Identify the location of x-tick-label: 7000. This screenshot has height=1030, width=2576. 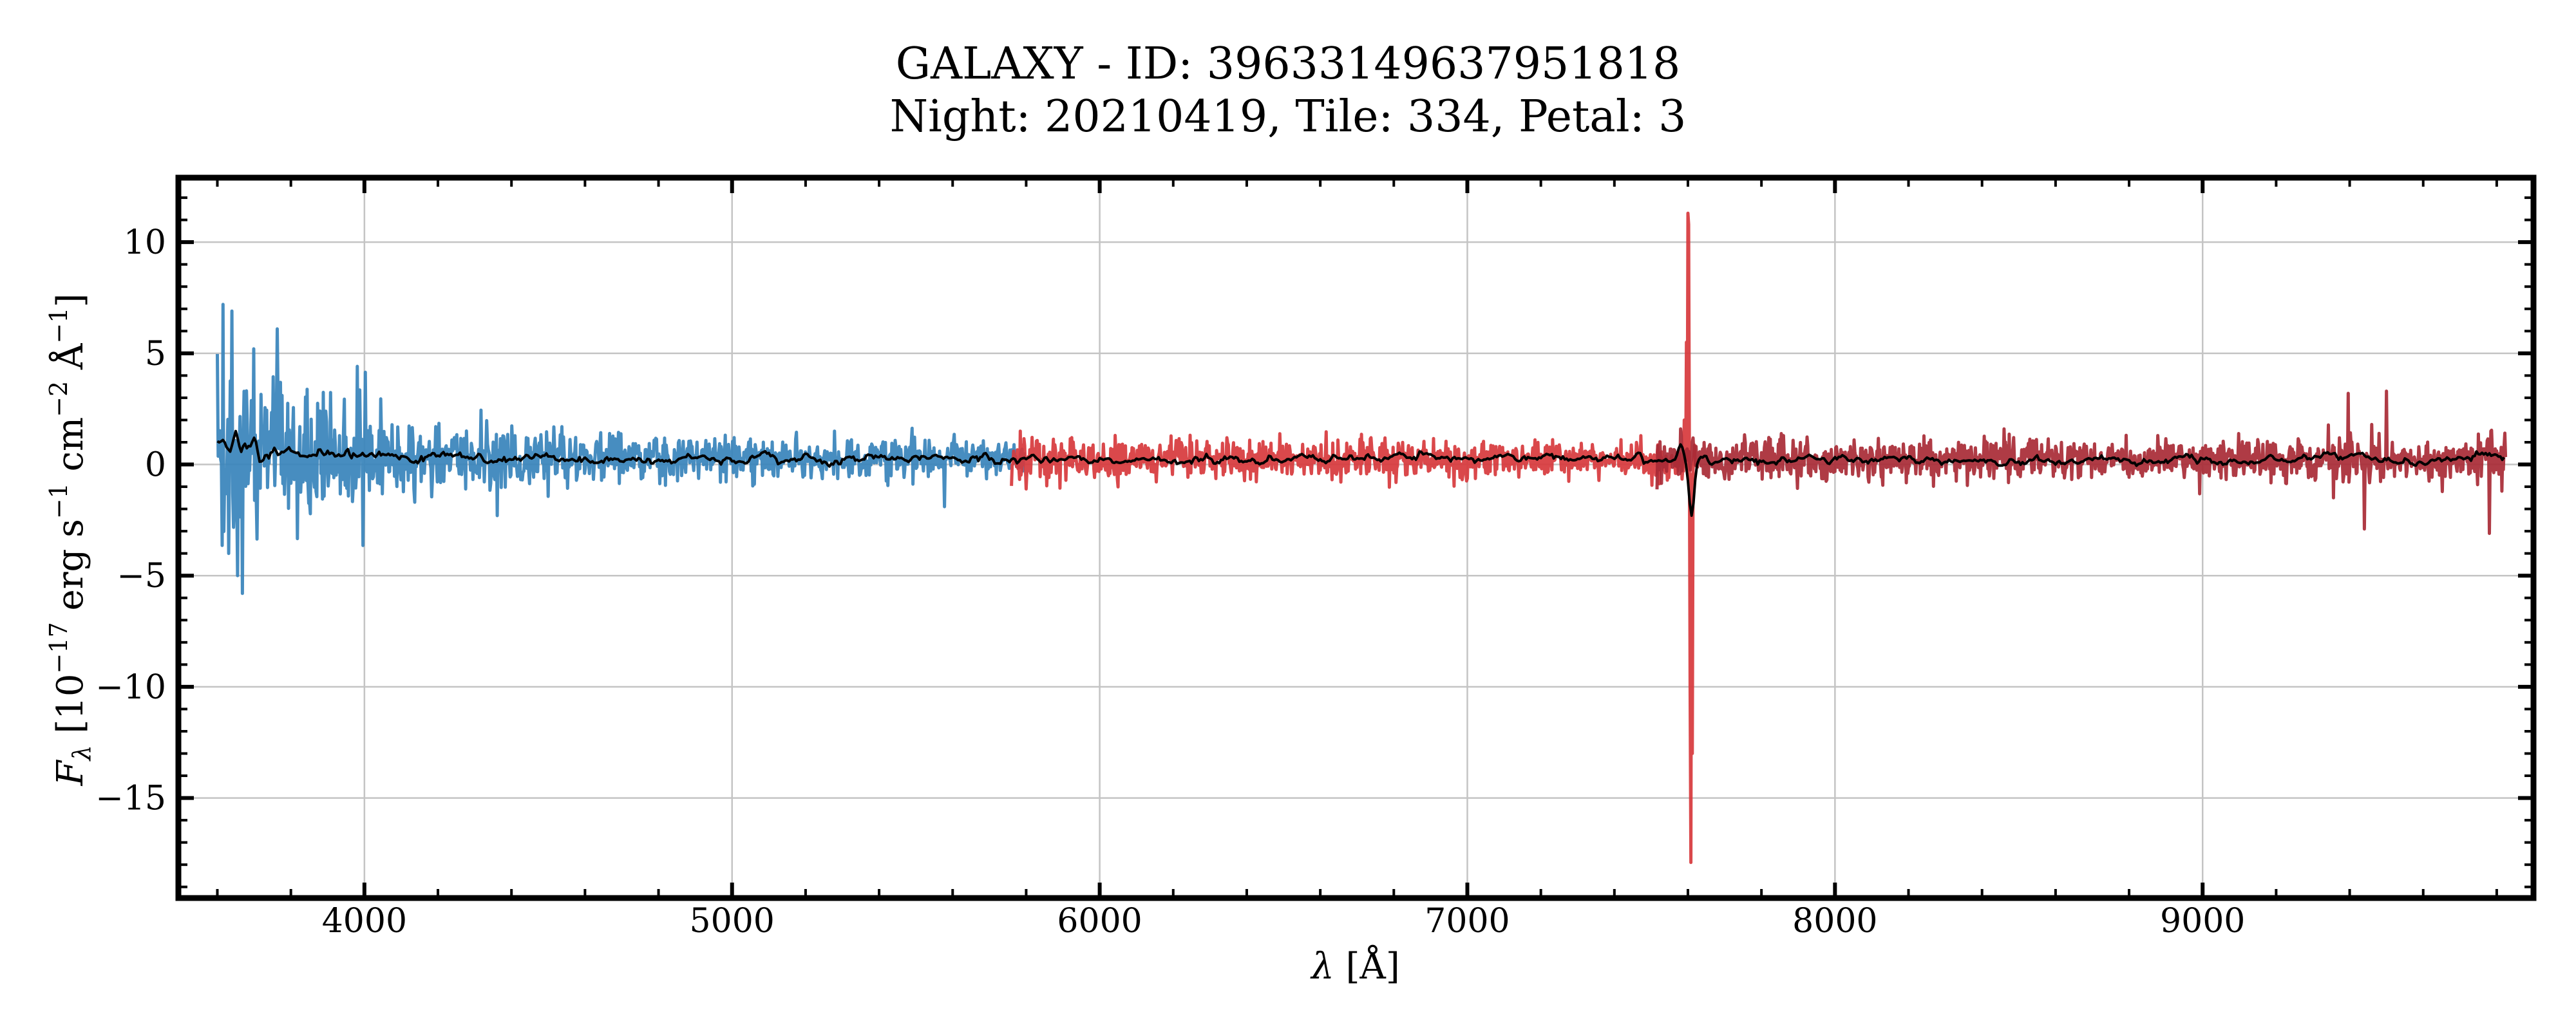
(1467, 921).